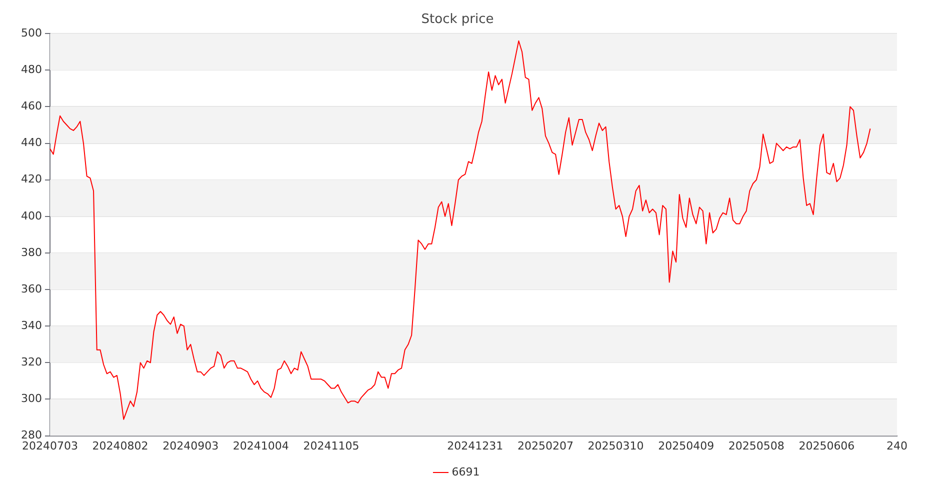  What do you see at coordinates (31, 143) in the screenshot?
I see `y-tick-label: 440` at bounding box center [31, 143].